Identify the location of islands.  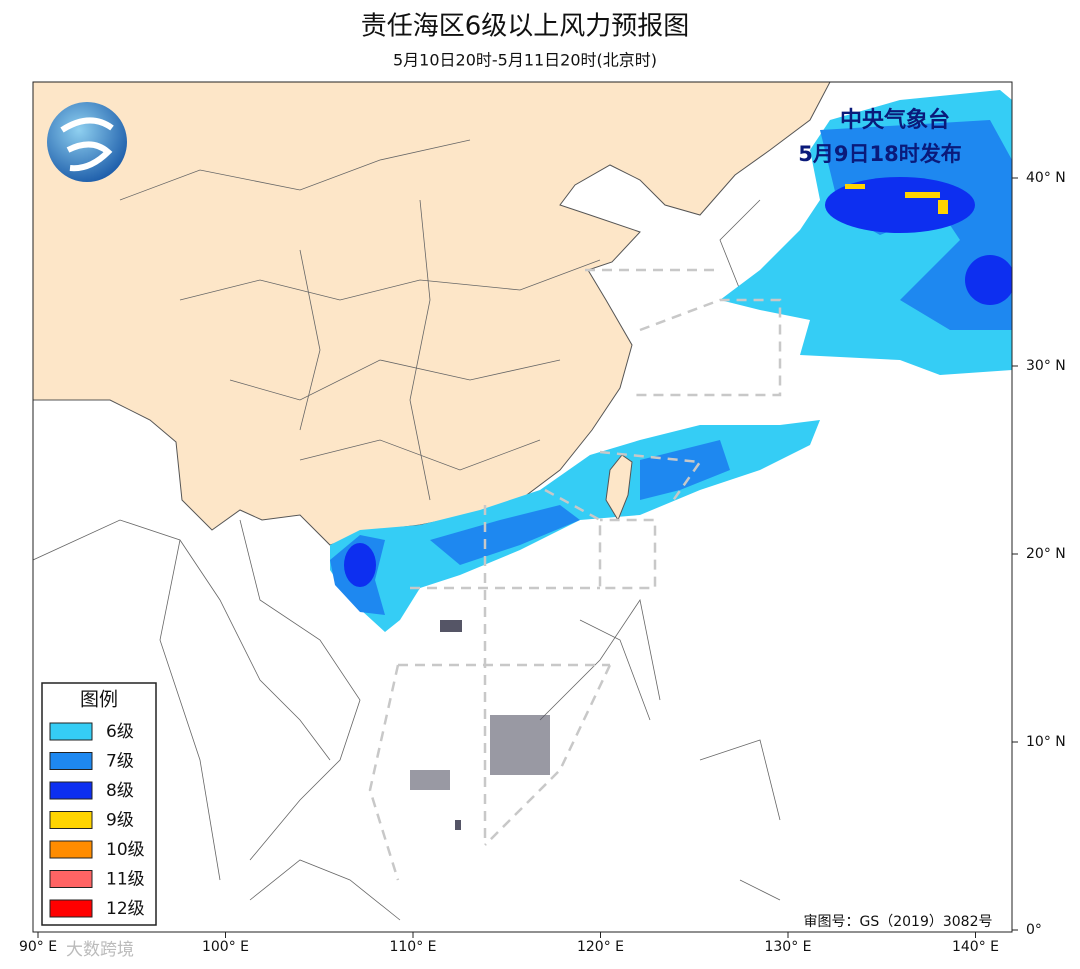
(480, 725).